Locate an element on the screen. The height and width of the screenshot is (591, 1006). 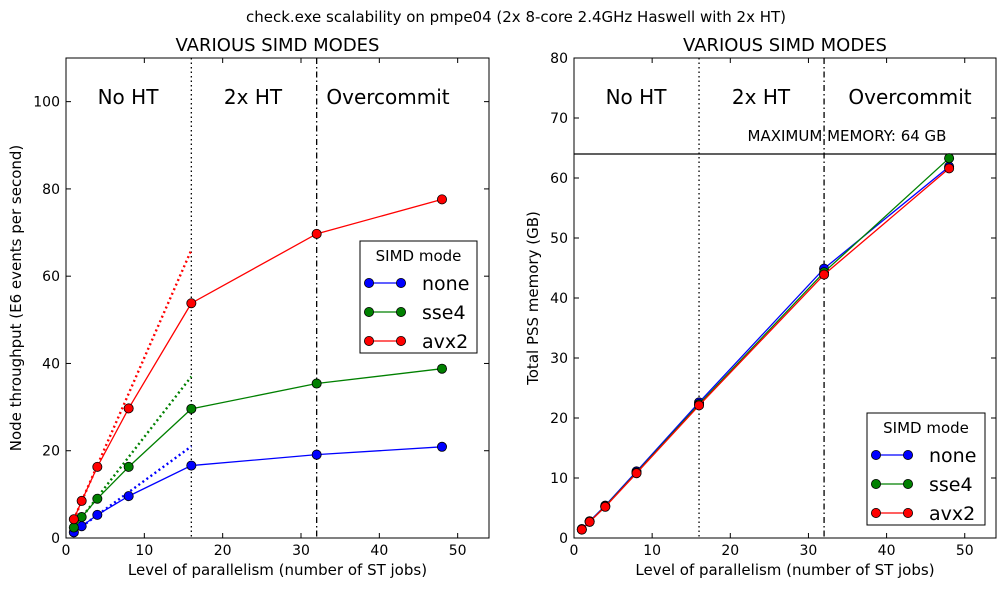
panel2-legend-box is located at coordinates (926, 469).